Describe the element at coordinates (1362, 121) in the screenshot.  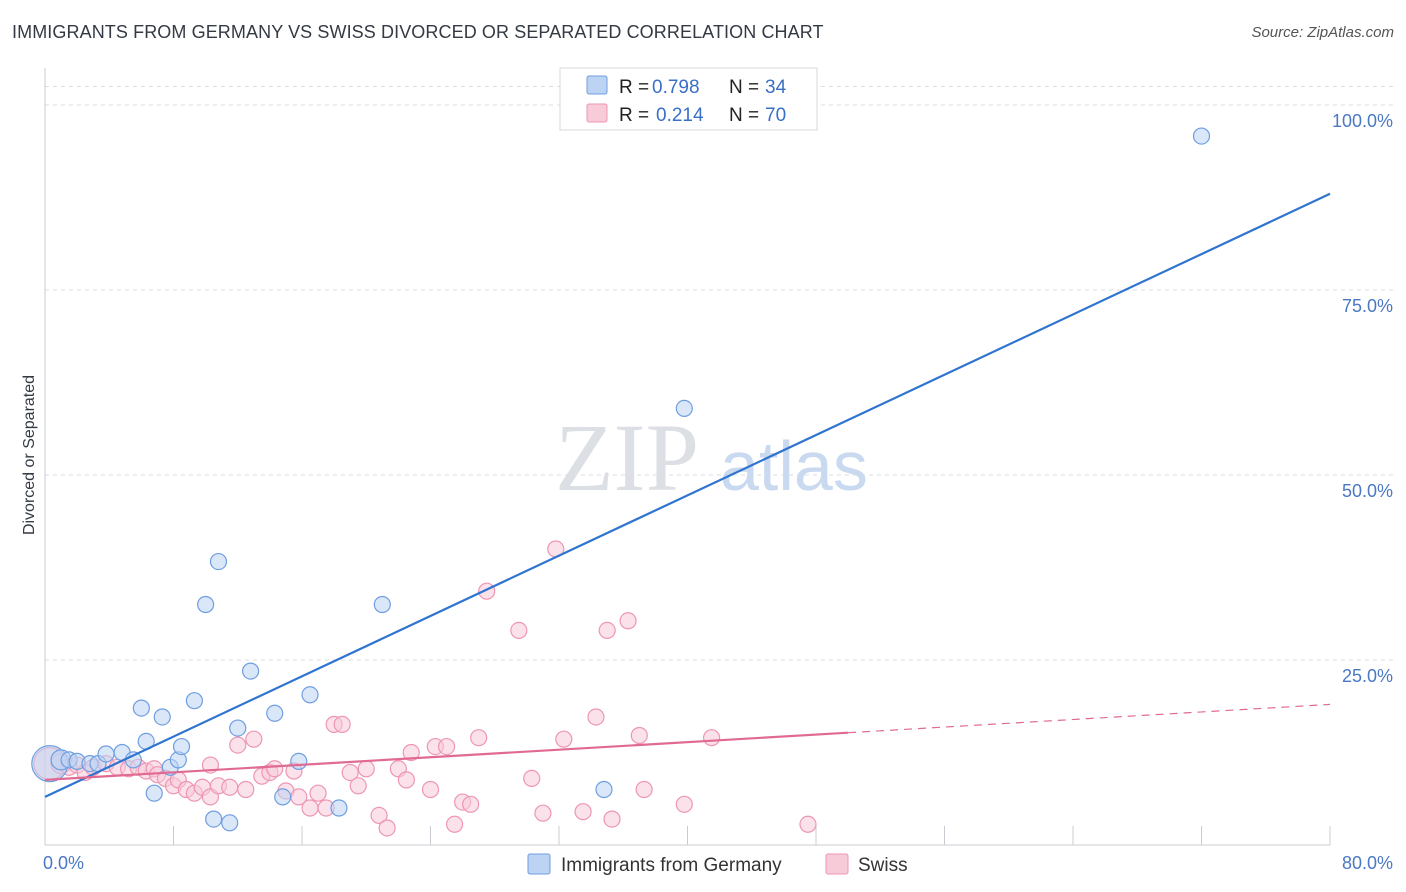
I see `y-tick-label-3: 100.0%` at that location.